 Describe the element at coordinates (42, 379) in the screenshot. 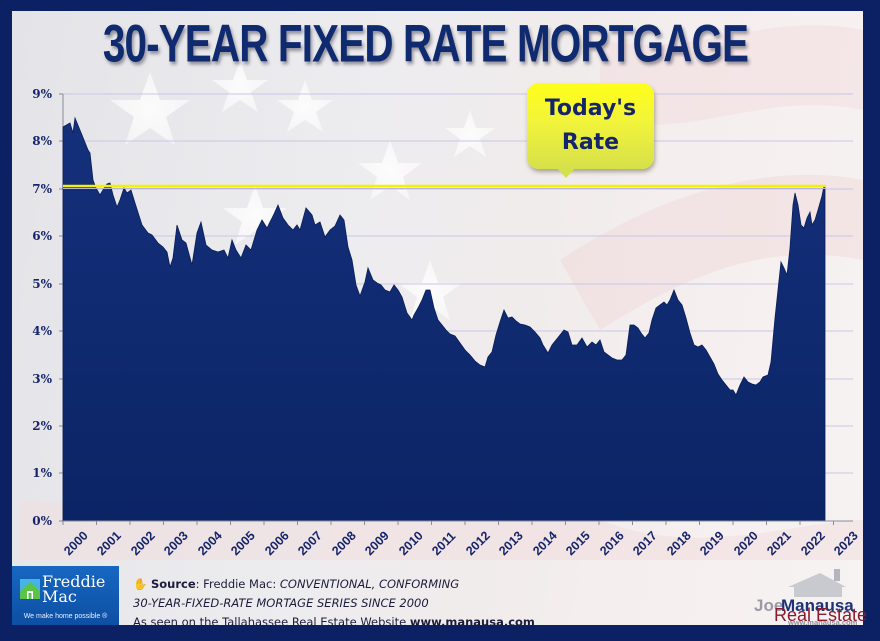

I see `y-tick-label: 3%` at that location.